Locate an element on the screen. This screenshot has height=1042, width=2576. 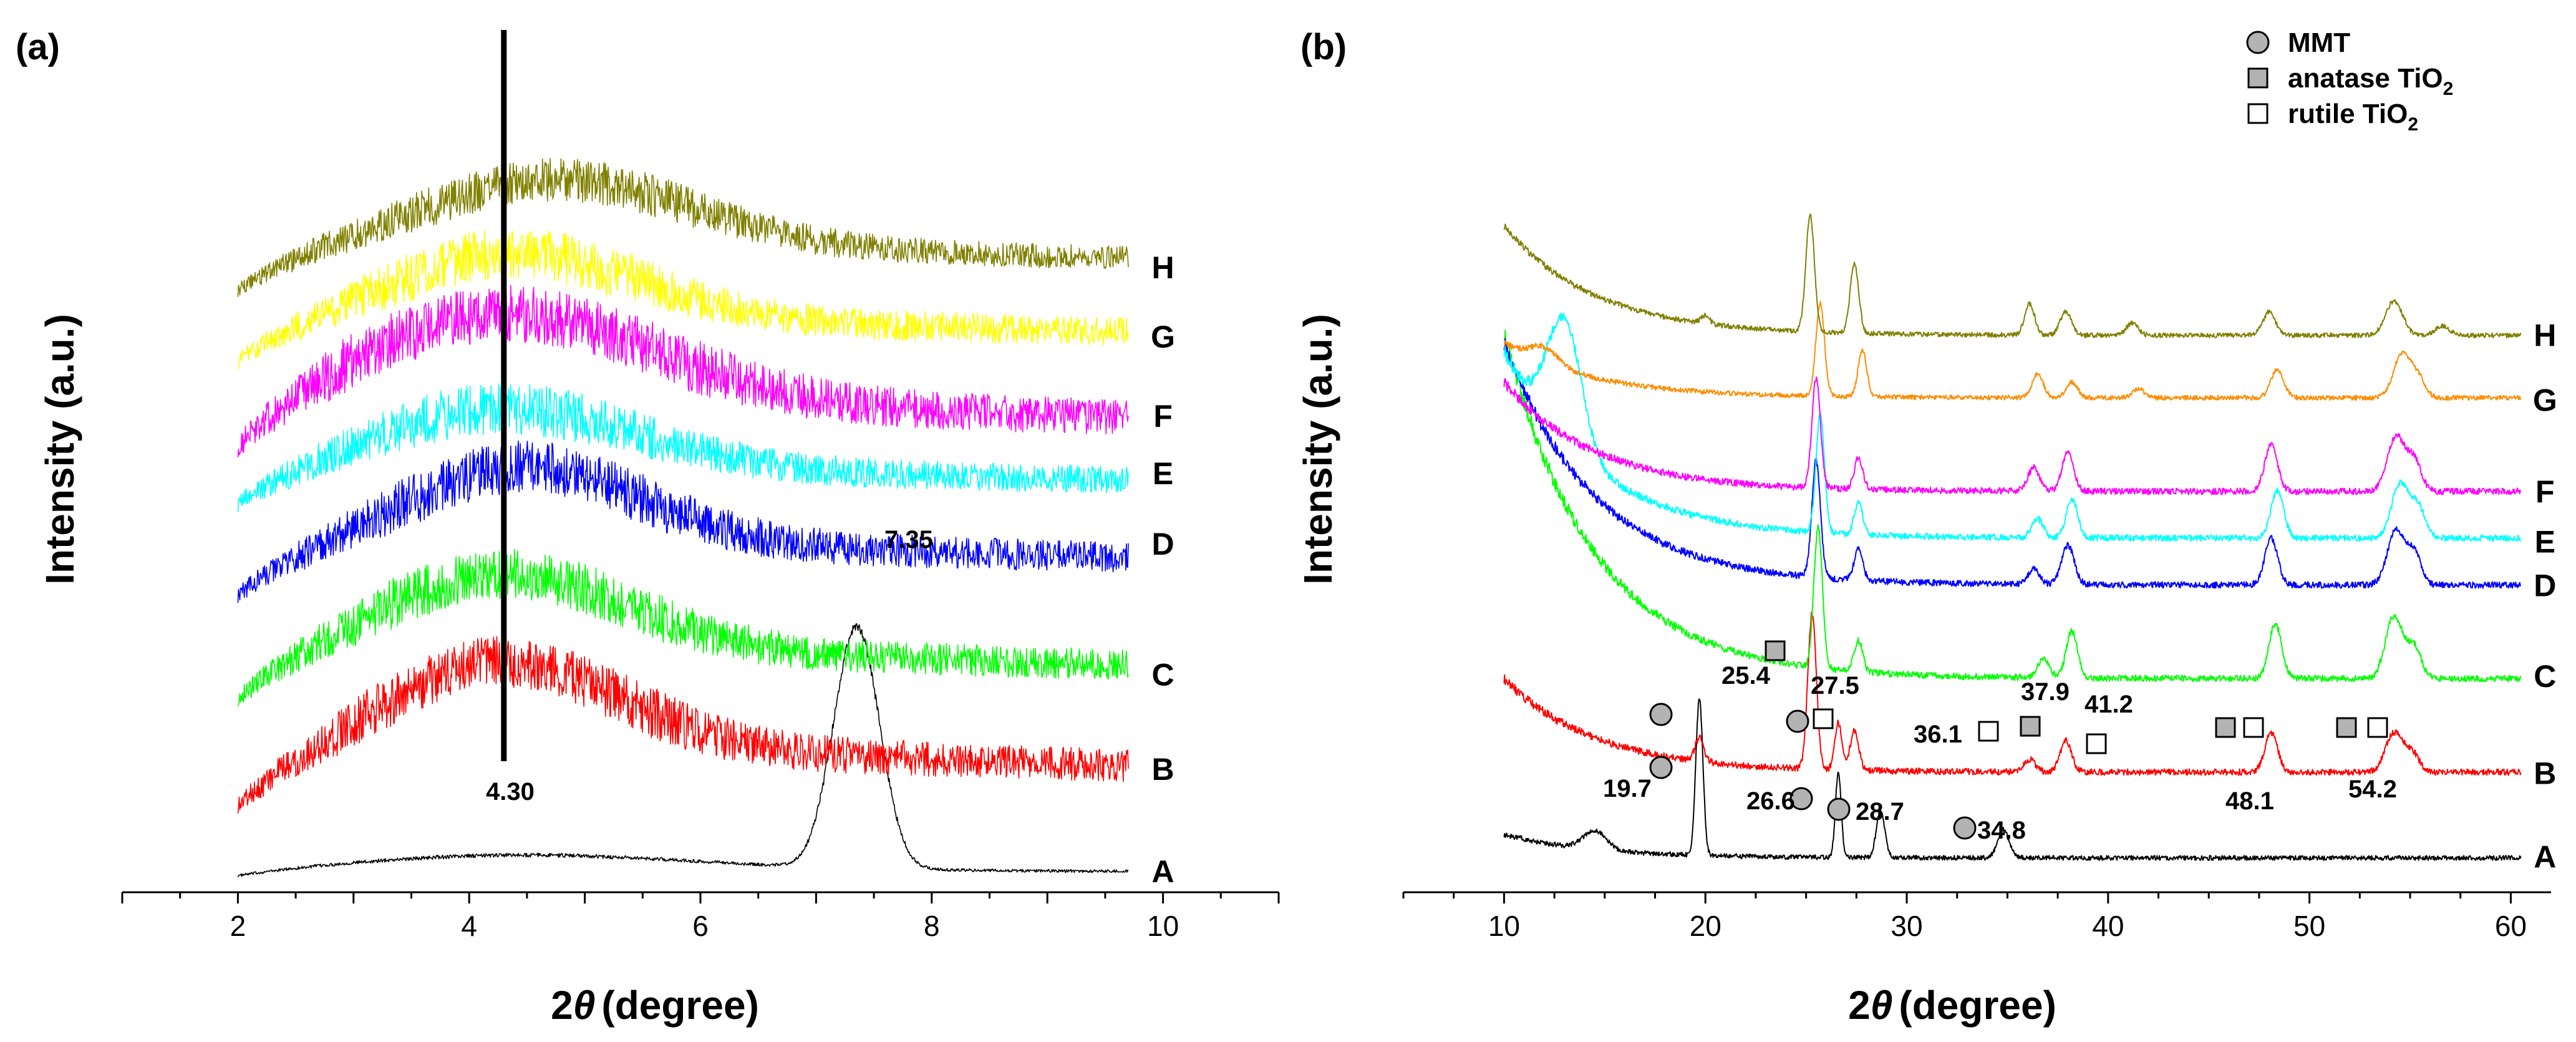
panel-a-curve-label-B: B is located at coordinates (1163, 769).